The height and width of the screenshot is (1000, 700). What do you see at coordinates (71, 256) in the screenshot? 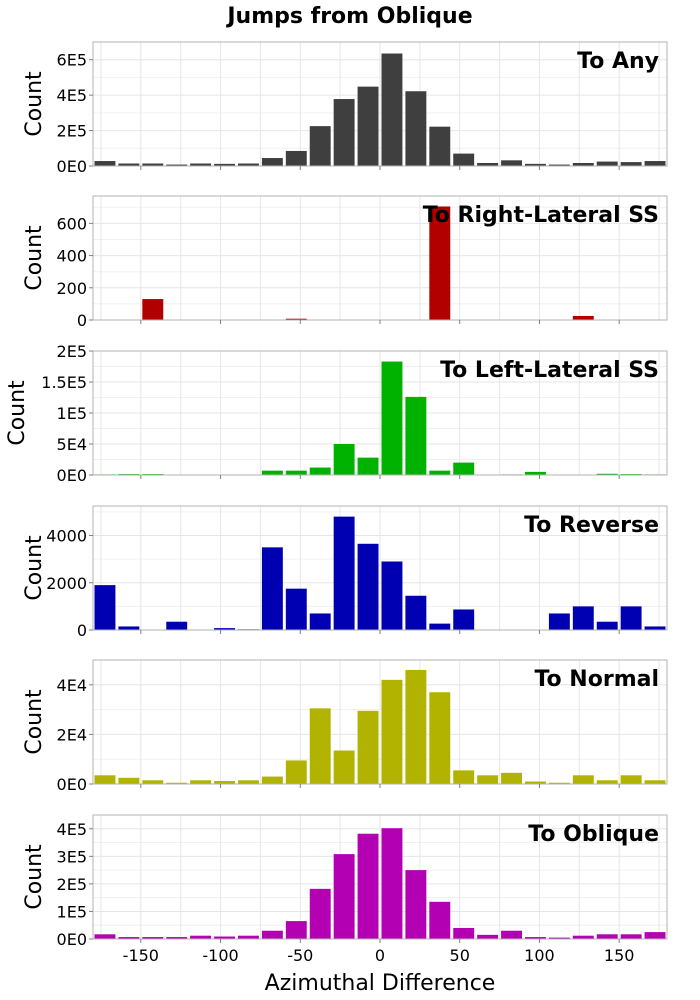
I see `y-tick-label: 400` at bounding box center [71, 256].